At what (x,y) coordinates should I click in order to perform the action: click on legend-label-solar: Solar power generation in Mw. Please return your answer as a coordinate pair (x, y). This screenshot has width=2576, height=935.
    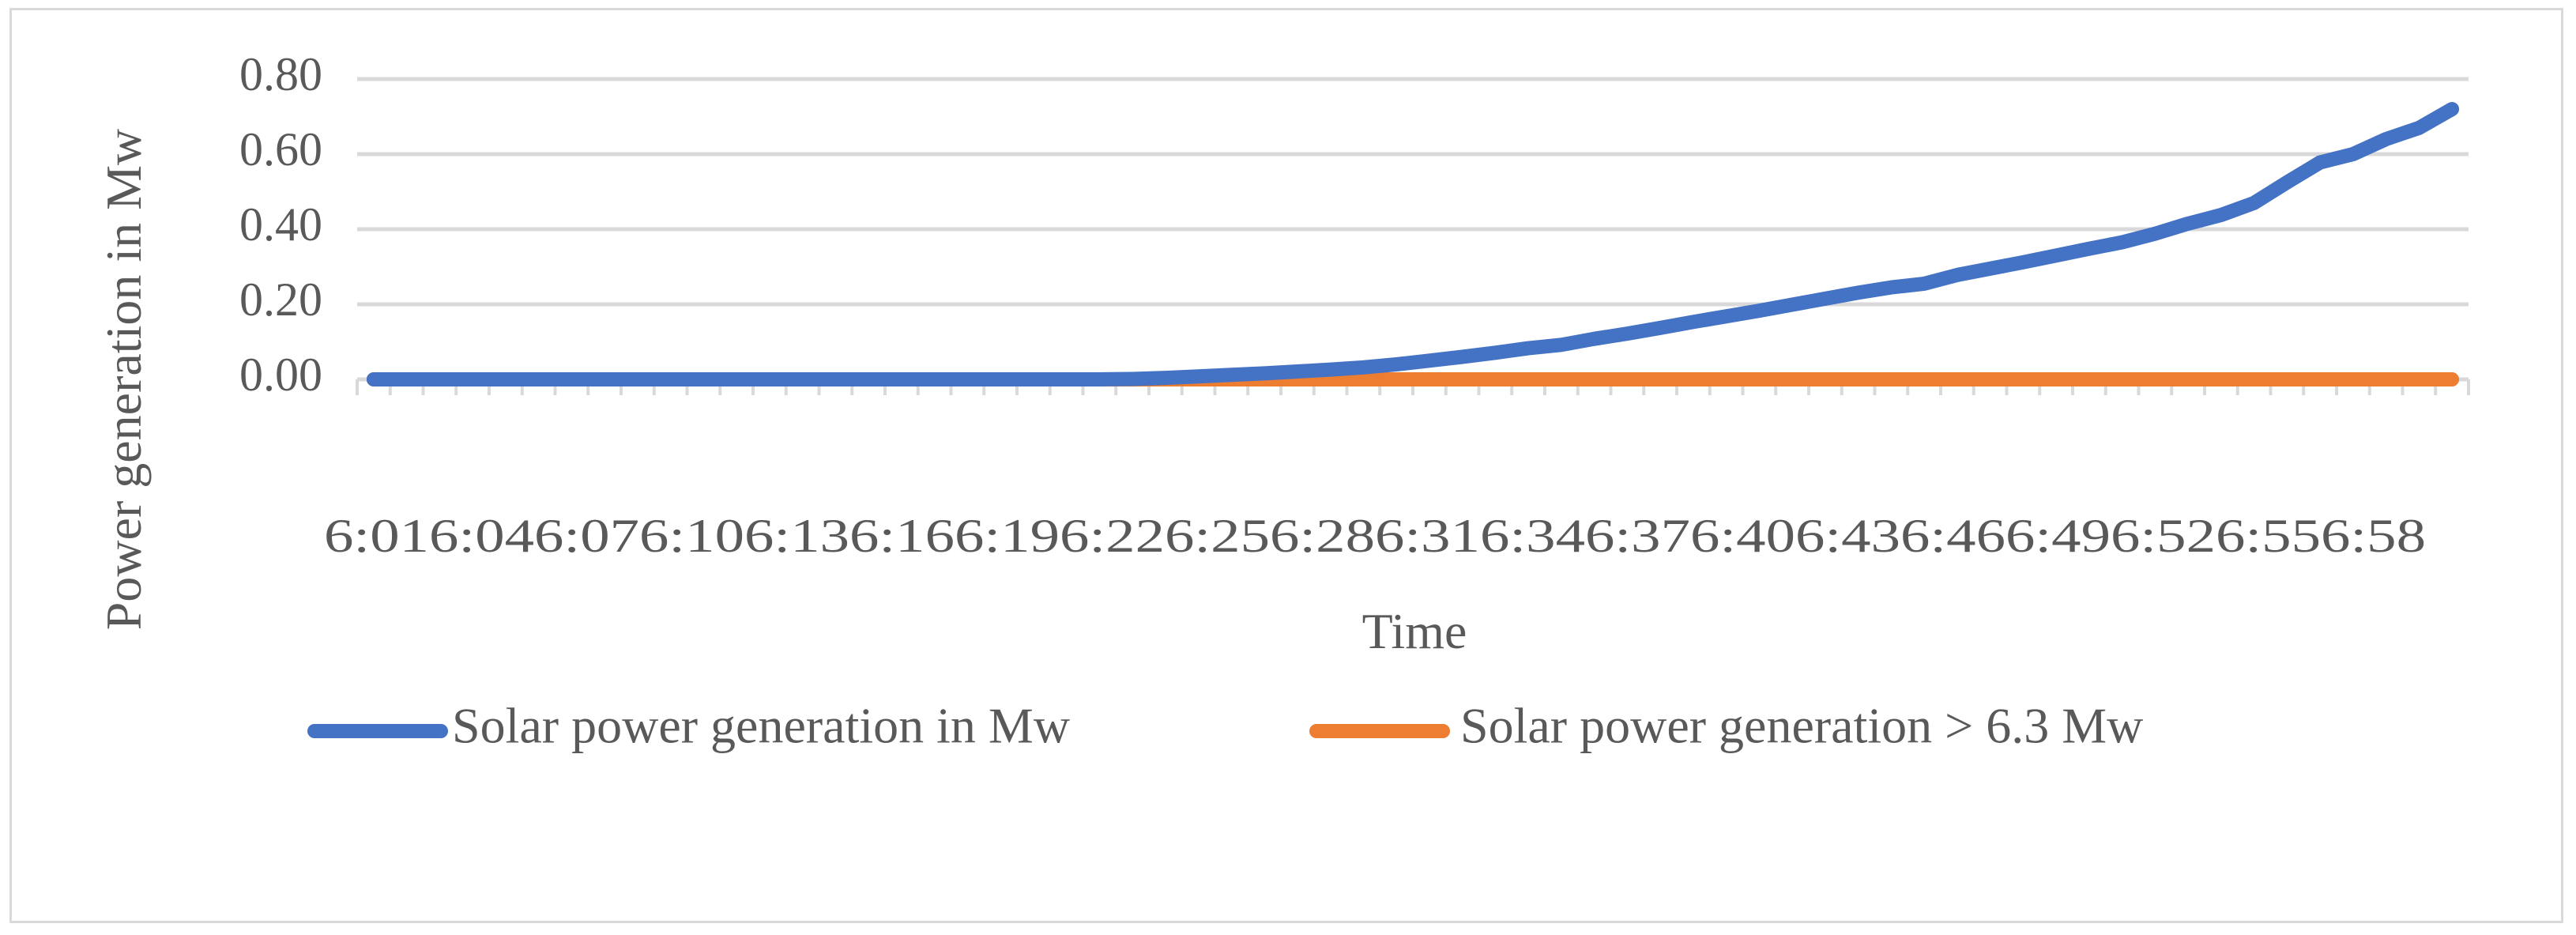
    Looking at the image, I should click on (761, 726).